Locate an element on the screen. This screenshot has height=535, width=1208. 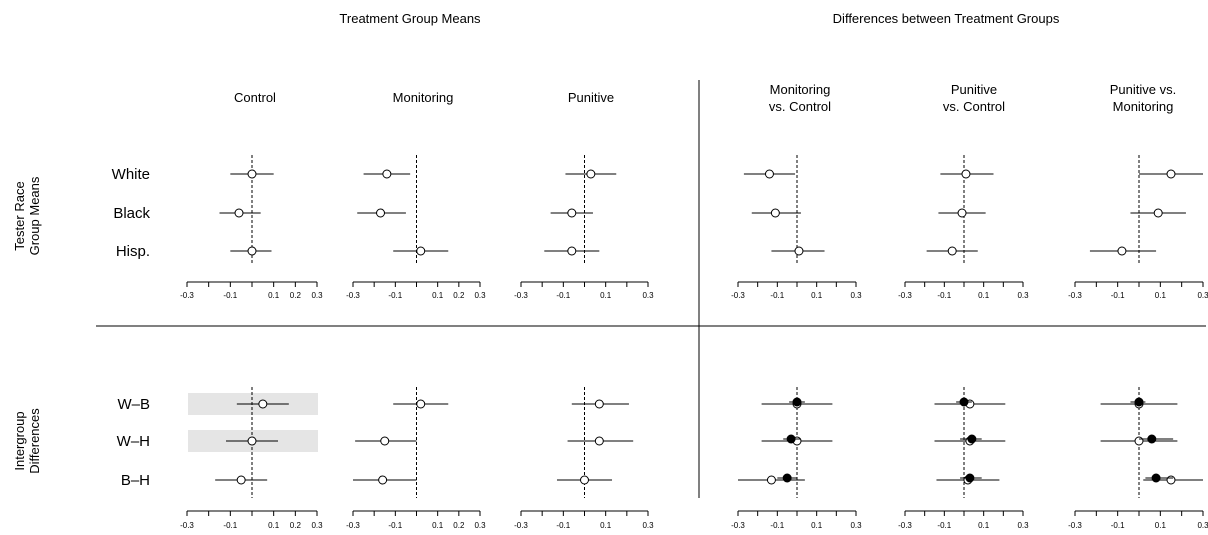
row-category-label: B–H is located at coordinates (135, 480).